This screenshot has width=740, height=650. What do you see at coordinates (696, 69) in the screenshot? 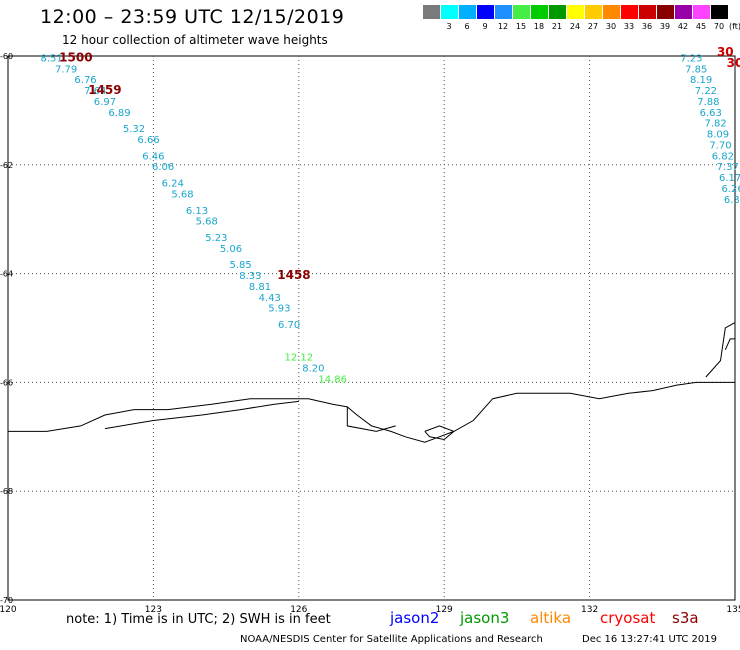
I see `wave-height-label: 7.85` at bounding box center [696, 69].